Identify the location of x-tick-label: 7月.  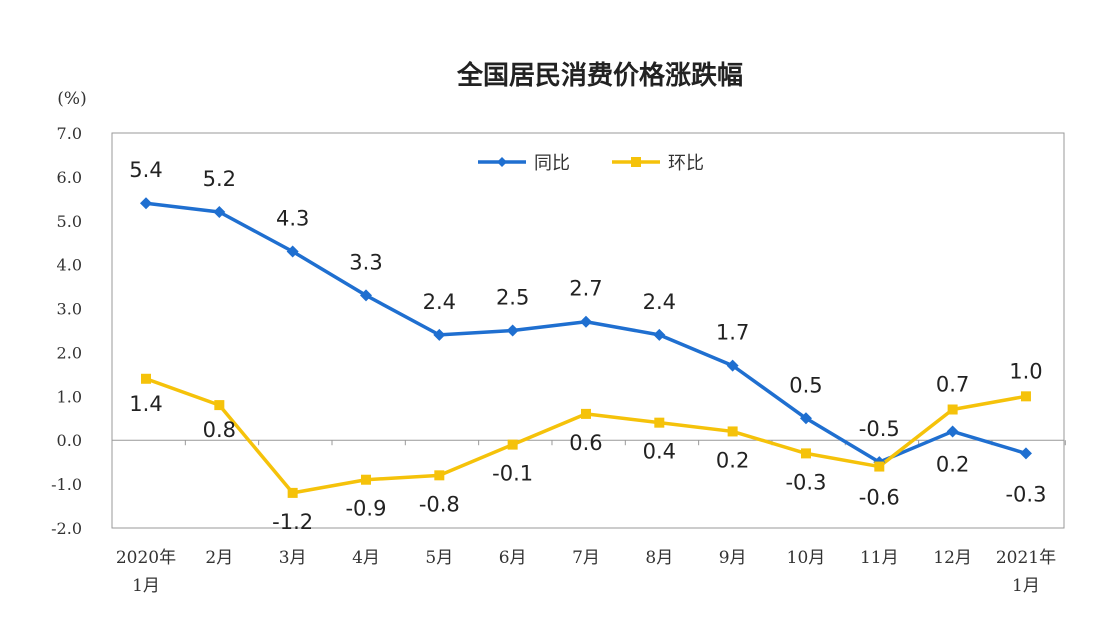
(586, 558).